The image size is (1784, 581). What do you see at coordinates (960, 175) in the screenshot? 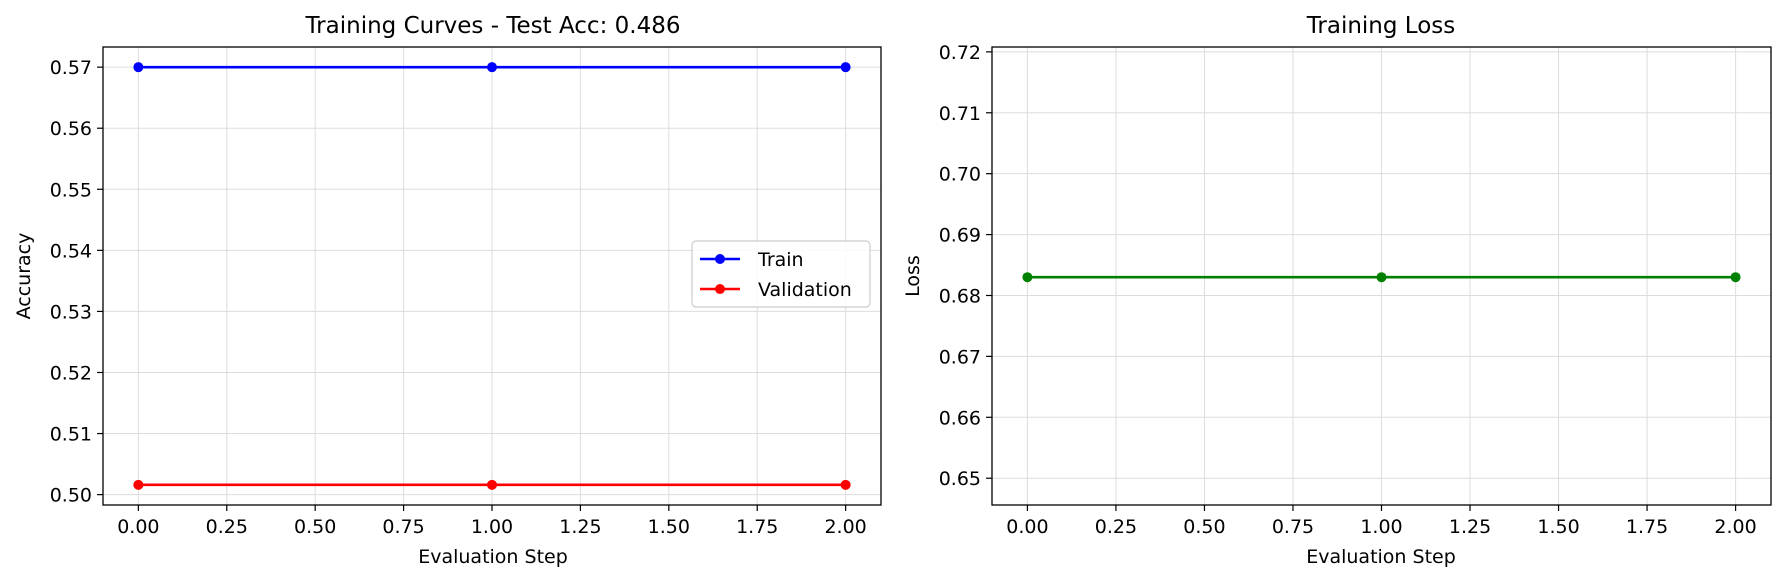
I see `y-tick-label: 0.70` at bounding box center [960, 175].